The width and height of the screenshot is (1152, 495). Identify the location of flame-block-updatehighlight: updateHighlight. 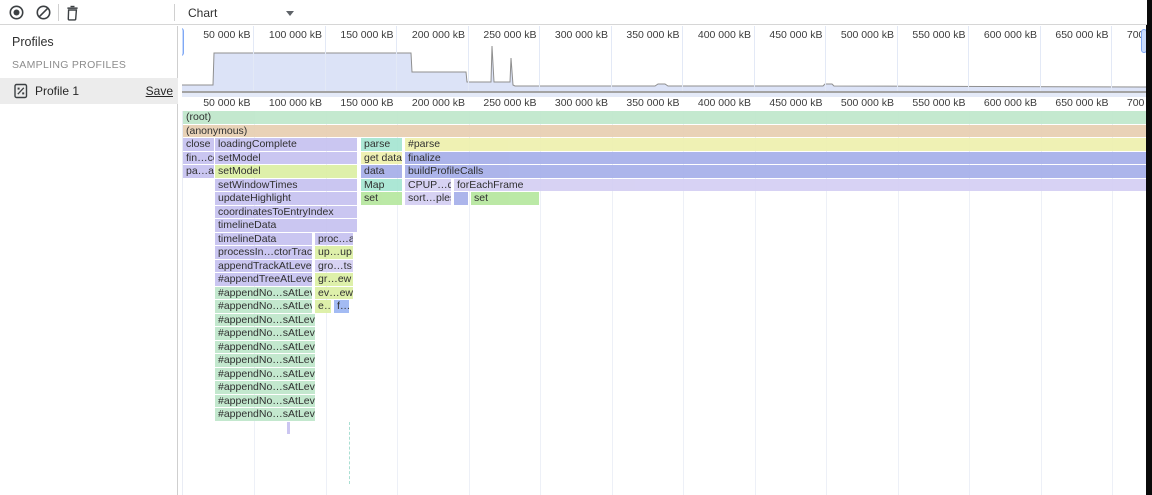
(286, 198).